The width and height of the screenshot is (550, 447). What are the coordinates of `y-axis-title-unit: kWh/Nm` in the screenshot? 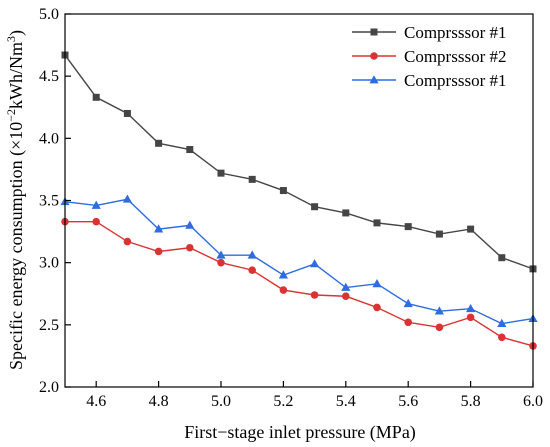 It's located at (16, 75).